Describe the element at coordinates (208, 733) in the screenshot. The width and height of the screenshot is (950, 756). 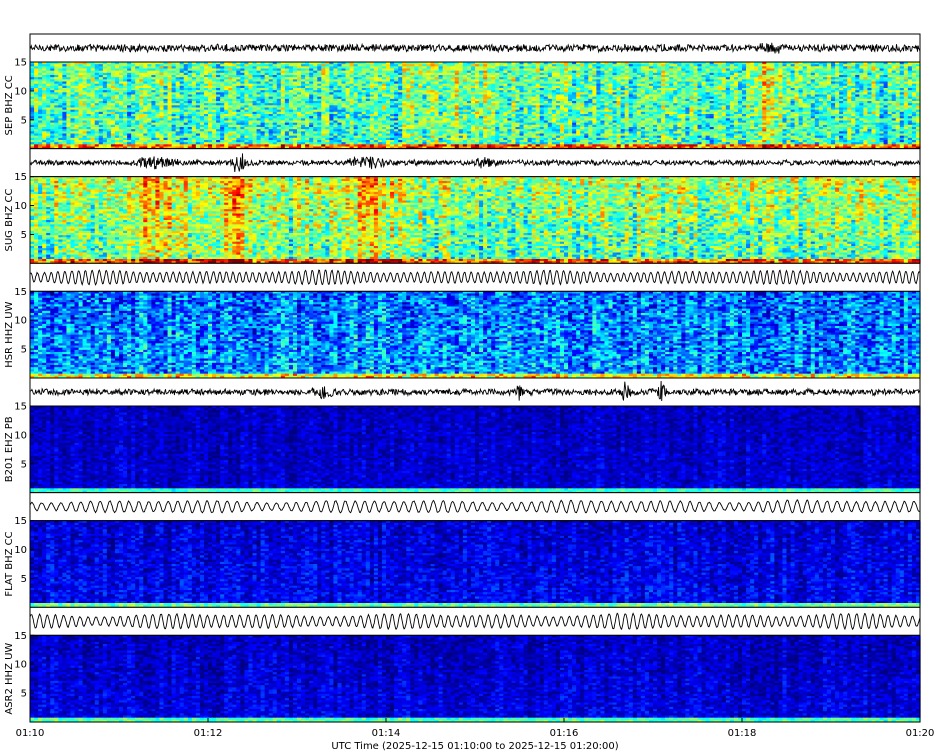
I see `time-tick-label: 01:12` at that location.